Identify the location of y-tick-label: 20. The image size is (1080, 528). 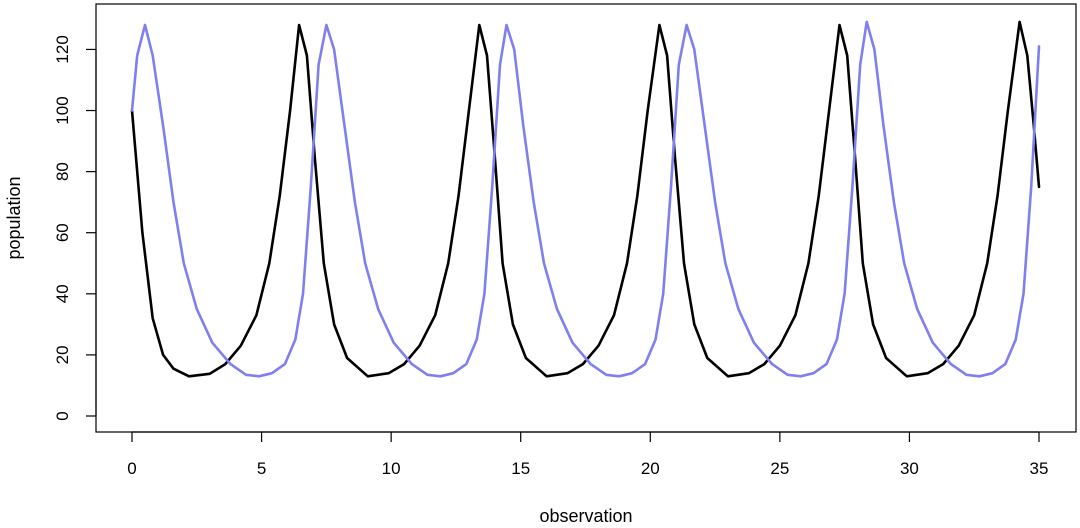
(62, 354).